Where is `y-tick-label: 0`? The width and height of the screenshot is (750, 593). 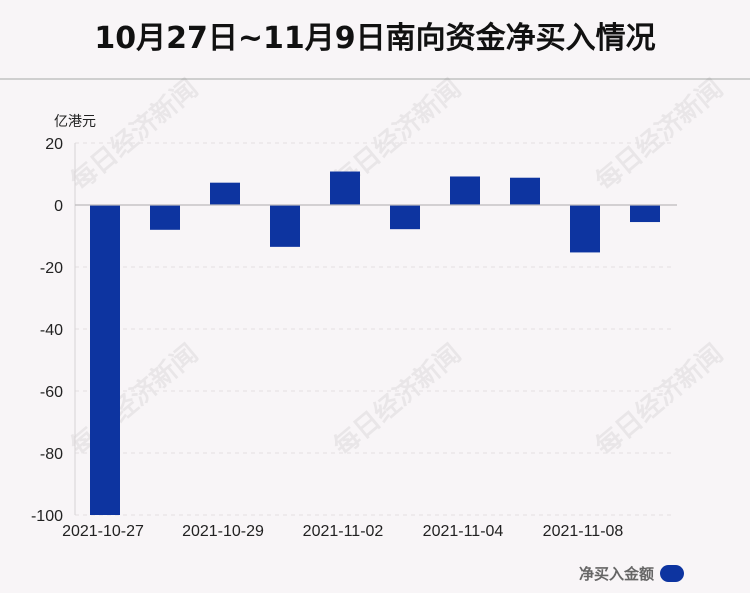 y-tick-label: 0 is located at coordinates (58, 206).